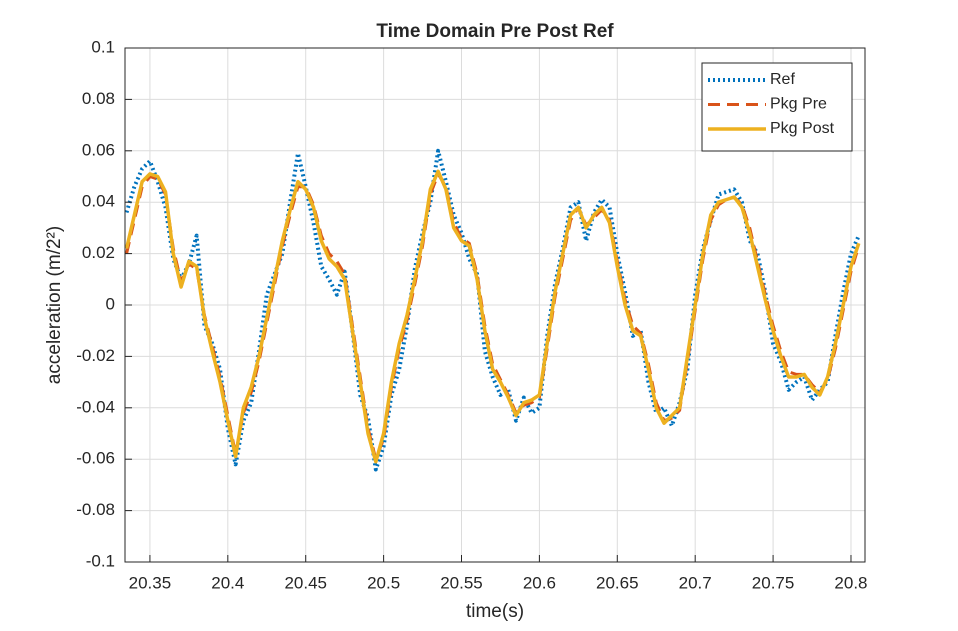 The height and width of the screenshot is (631, 958). What do you see at coordinates (98, 149) in the screenshot?
I see `y-tick-label: 0.06` at bounding box center [98, 149].